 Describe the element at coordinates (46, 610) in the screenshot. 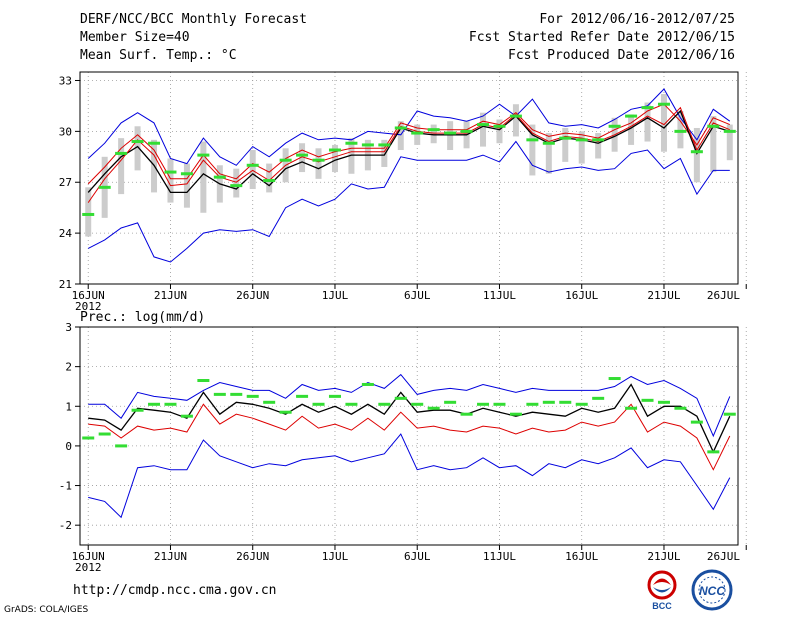

I see `grads-credit: GrADS: COLA/IGES` at that location.